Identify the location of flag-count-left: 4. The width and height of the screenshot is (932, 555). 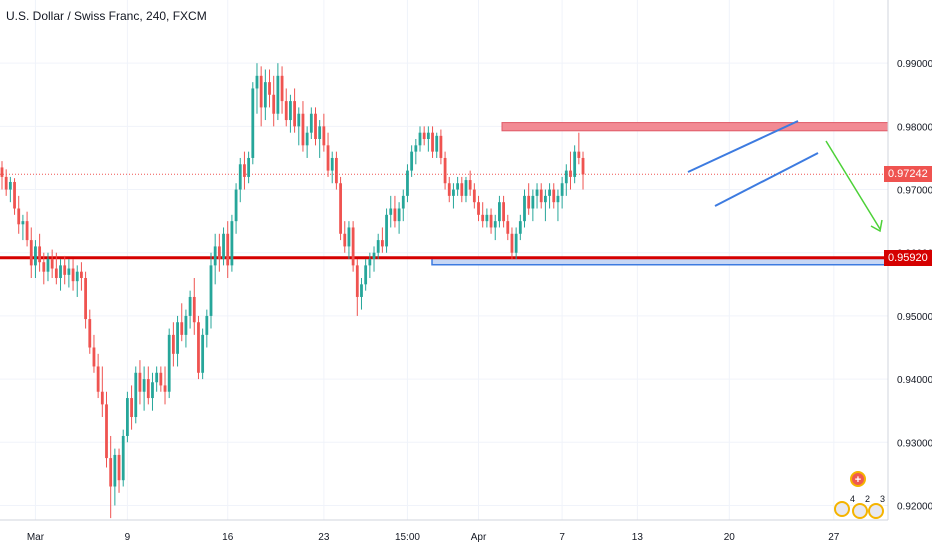
(852, 499).